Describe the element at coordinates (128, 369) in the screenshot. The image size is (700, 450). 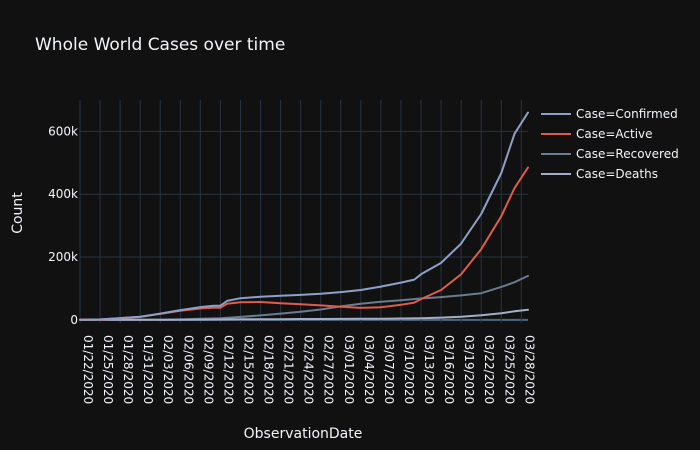
I see `x-tick-label: 01/28/2020` at that location.